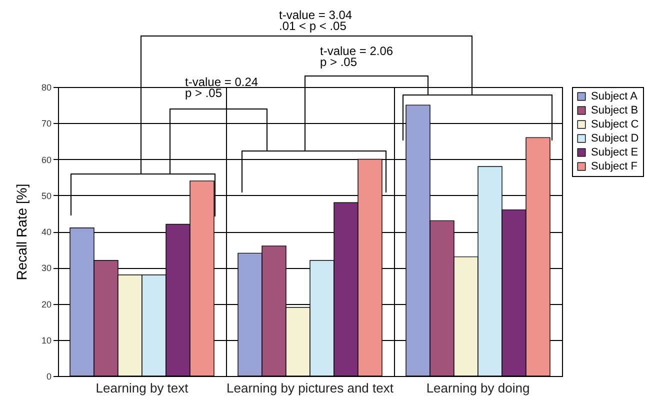 The image size is (647, 400). What do you see at coordinates (221, 87) in the screenshot?
I see `annotation: t-value = 0.24 p > .05` at bounding box center [221, 87].